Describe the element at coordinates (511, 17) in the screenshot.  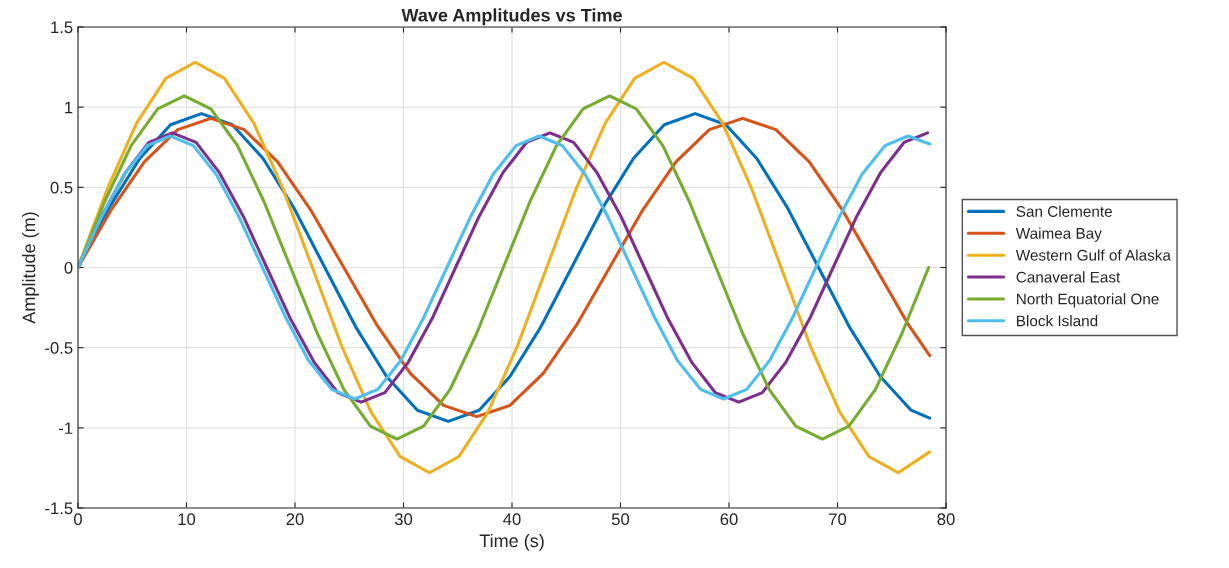
I see `chart-title: Wave Amplitudes vs Time` at that location.